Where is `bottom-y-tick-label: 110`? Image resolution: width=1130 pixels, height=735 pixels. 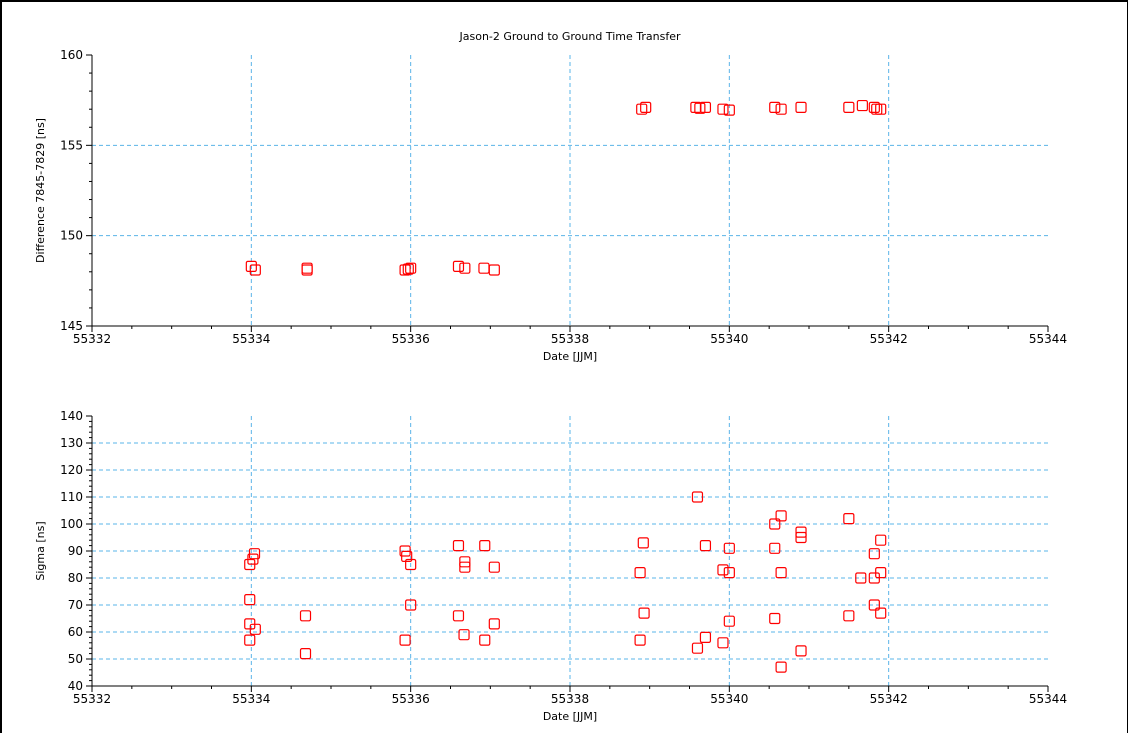
bottom-y-tick-label: 110 is located at coordinates (71, 497).